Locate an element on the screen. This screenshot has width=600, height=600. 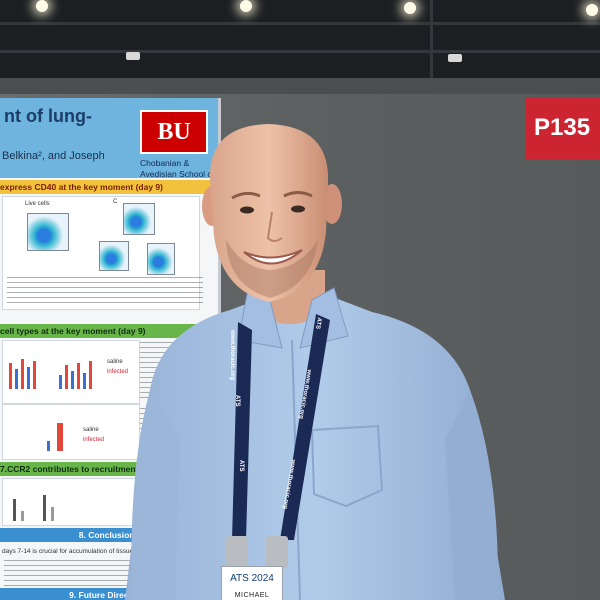
poster-figure: Live cells C is located at coordinates (102, 253).